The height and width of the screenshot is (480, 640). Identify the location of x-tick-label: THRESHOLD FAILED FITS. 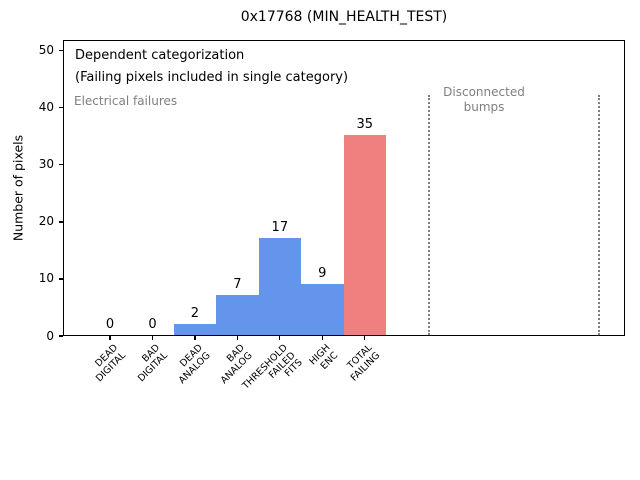
(272, 367).